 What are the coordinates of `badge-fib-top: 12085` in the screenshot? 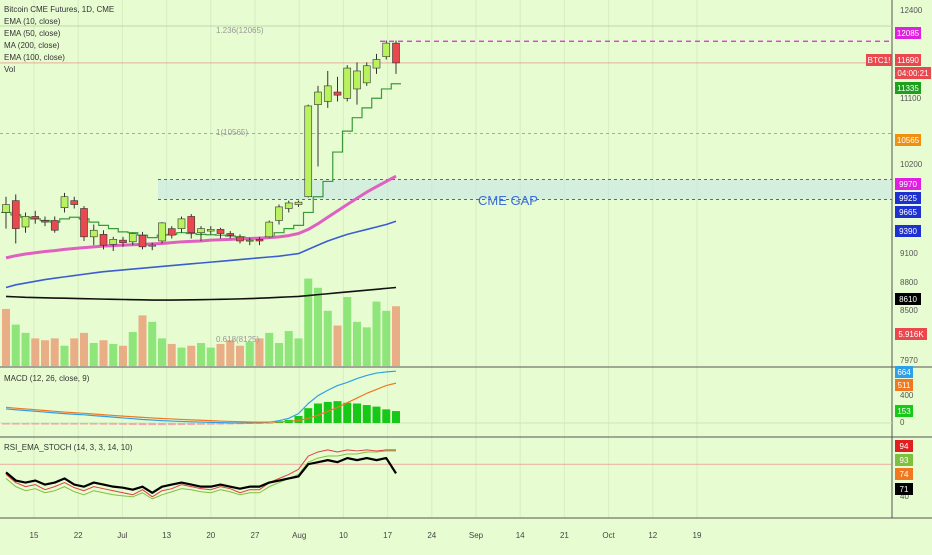 It's located at (908, 33).